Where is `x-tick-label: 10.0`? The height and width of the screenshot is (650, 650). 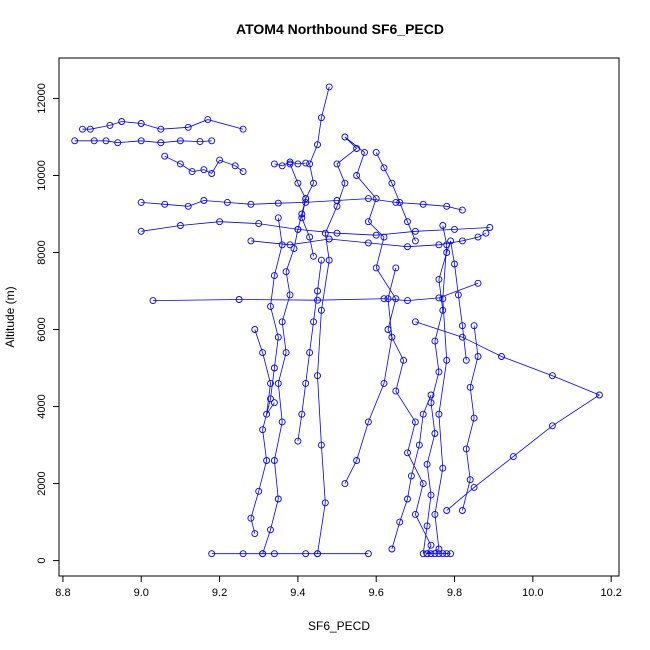
x-tick-label: 10.0 is located at coordinates (532, 593).